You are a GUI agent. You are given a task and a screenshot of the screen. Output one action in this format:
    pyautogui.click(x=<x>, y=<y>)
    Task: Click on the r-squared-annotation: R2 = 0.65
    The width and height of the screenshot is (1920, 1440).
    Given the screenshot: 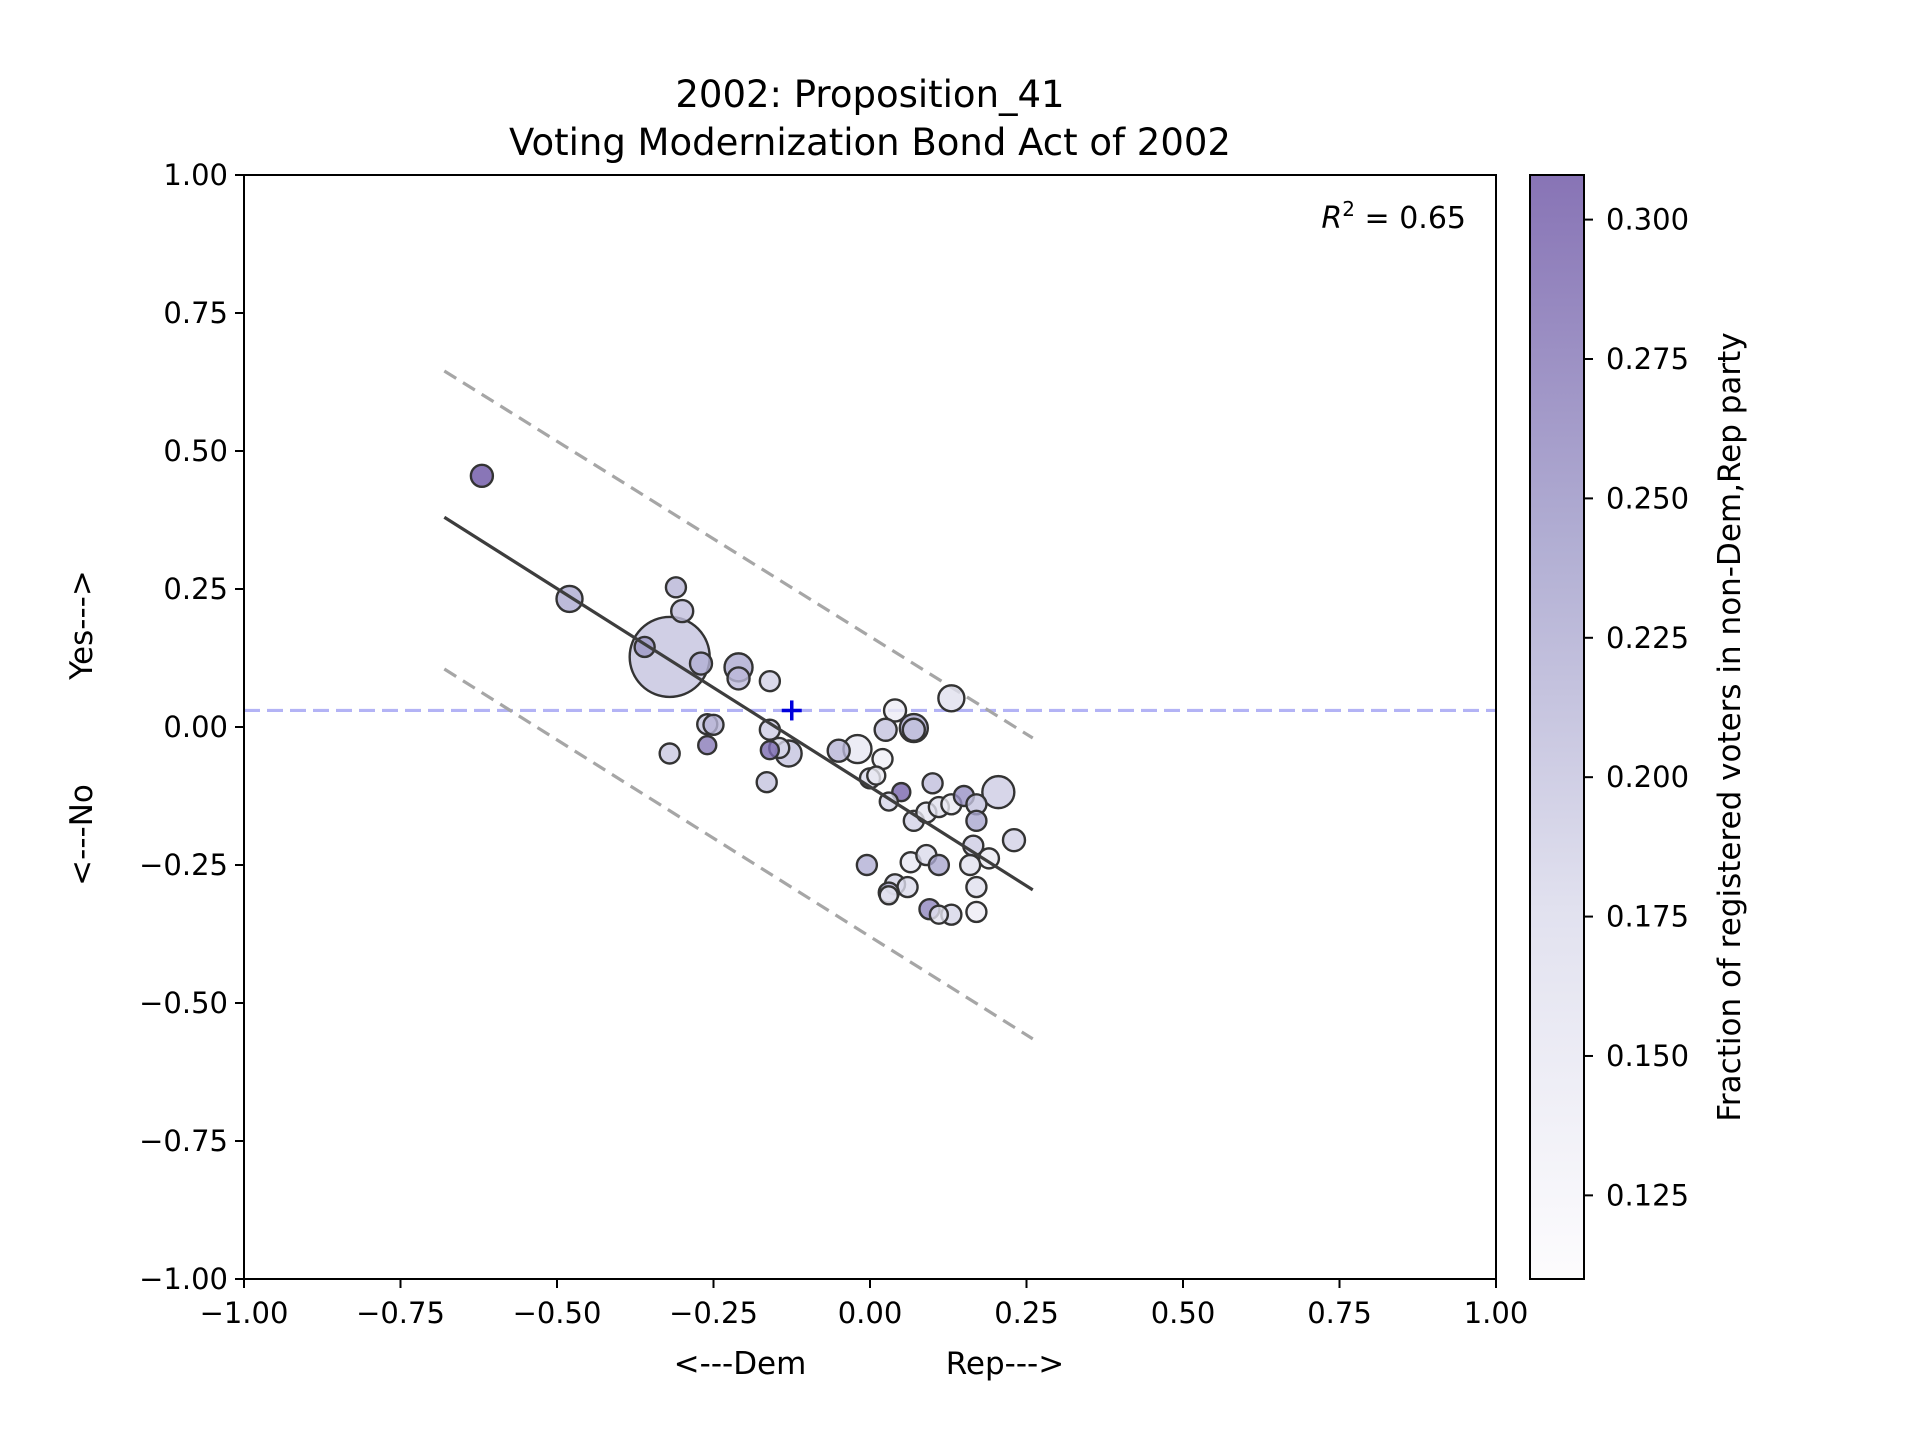 What is the action you would take?
    pyautogui.click(x=1393, y=216)
    